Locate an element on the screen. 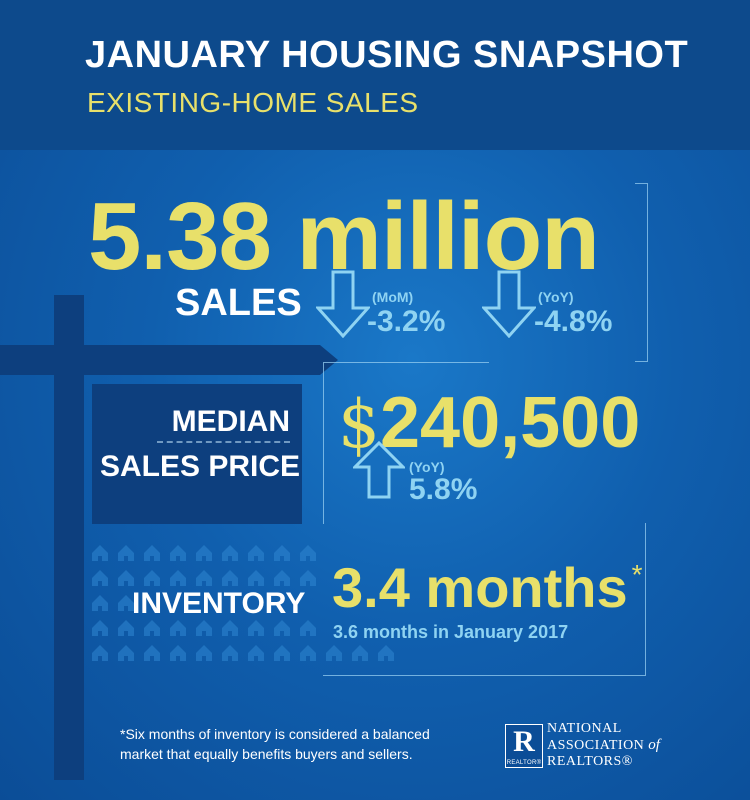 The image size is (750, 800). signpost-arm is located at coordinates (169, 360).